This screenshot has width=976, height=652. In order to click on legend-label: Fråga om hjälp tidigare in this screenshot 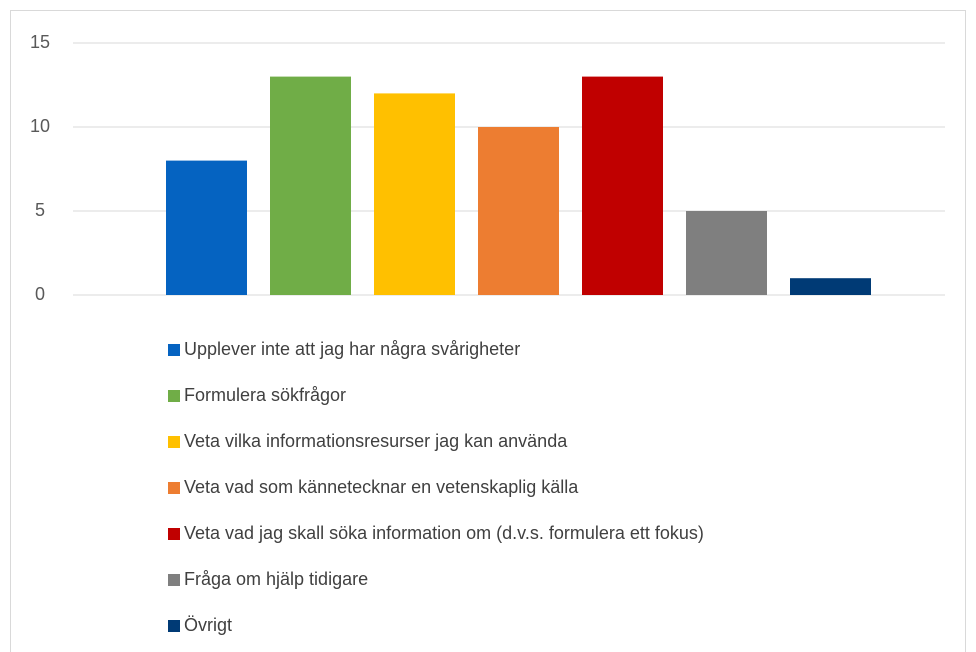, I will do `click(276, 579)`.